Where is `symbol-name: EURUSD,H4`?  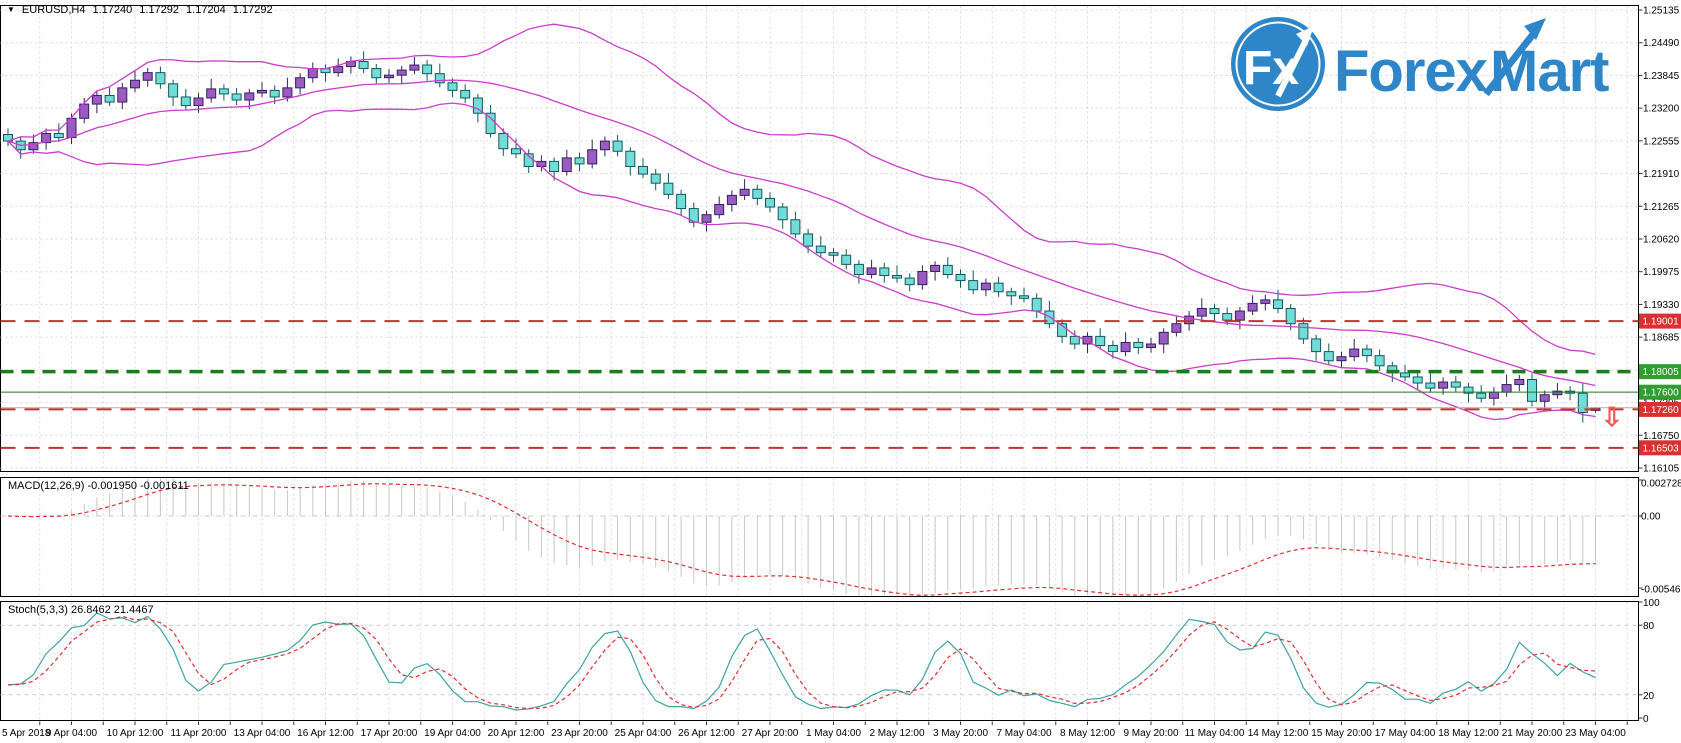 symbol-name: EURUSD,H4 is located at coordinates (53, 10).